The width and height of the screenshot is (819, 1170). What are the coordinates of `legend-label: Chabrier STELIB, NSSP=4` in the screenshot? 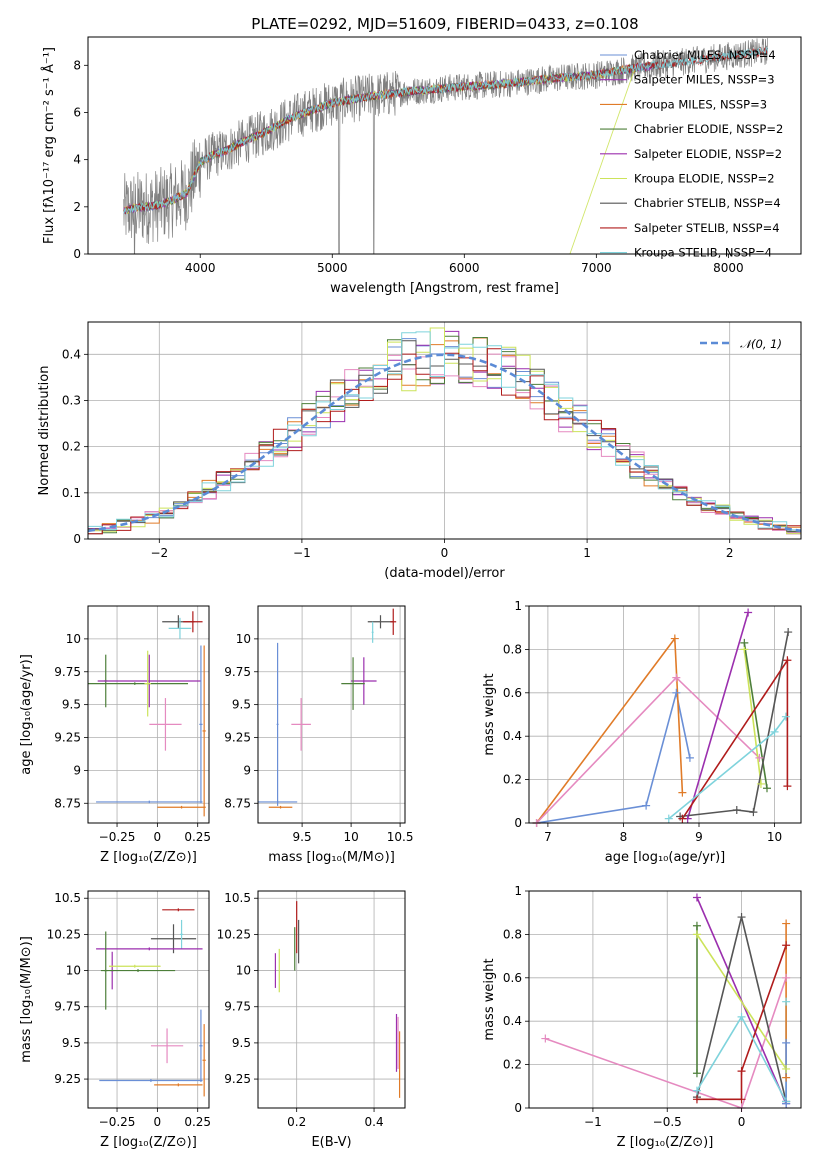 It's located at (707, 203).